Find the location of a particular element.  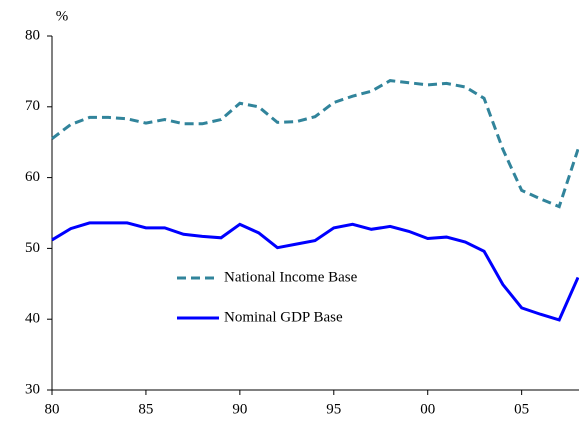

x-tick-label: 05 is located at coordinates (521, 409).